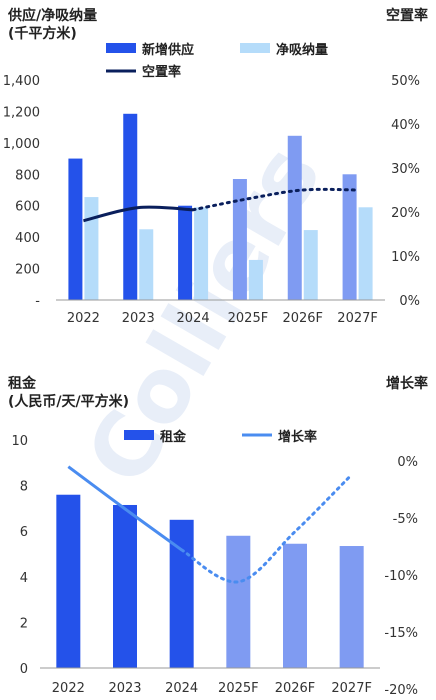 The image size is (436, 700). I want to click on line-vacancy-actual, so click(138, 214).